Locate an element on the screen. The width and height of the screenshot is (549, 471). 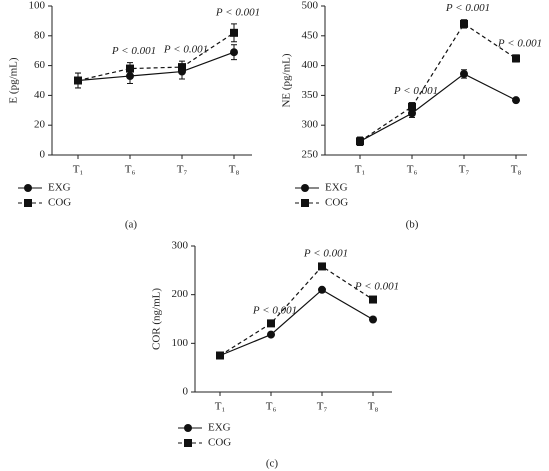
y-tick-label: 200 is located at coordinates (180, 294).